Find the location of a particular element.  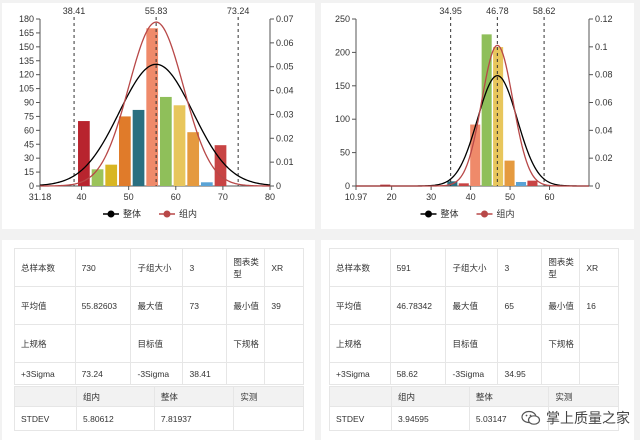

y-tick-label: 90 is located at coordinates (29, 103).